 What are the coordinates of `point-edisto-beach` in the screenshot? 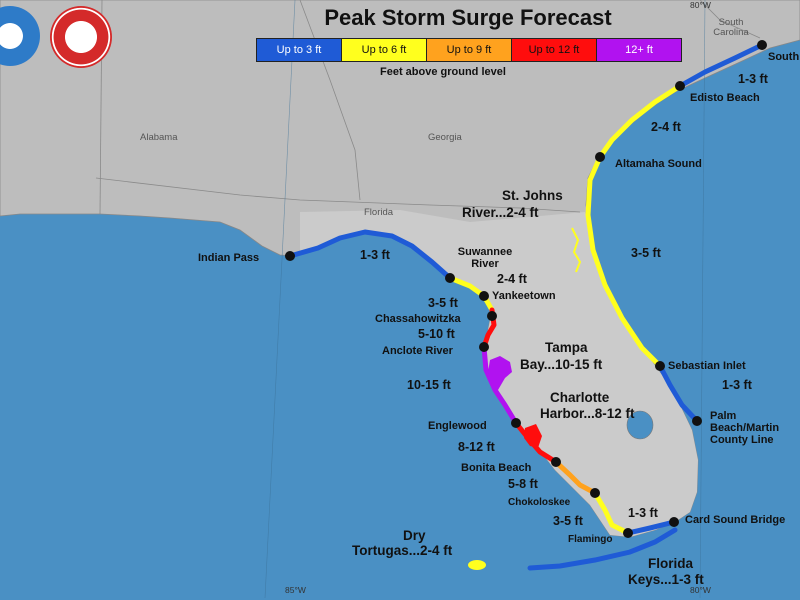 It's located at (680, 86).